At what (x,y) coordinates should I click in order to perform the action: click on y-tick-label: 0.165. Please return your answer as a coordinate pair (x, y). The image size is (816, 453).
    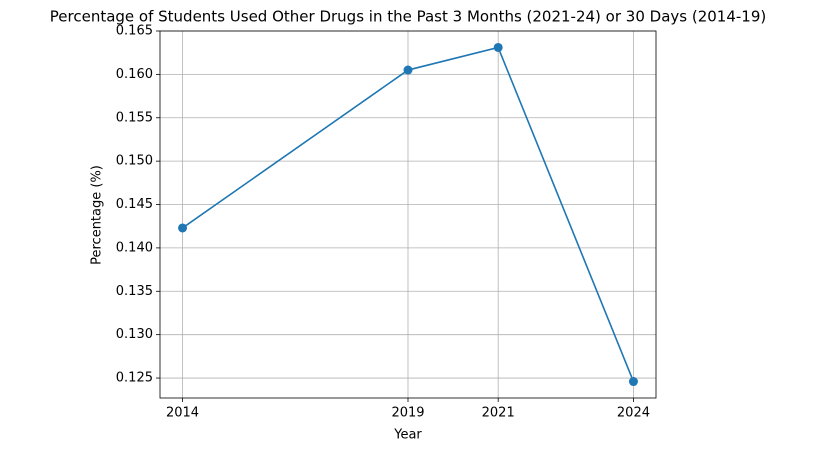
    Looking at the image, I should click on (134, 31).